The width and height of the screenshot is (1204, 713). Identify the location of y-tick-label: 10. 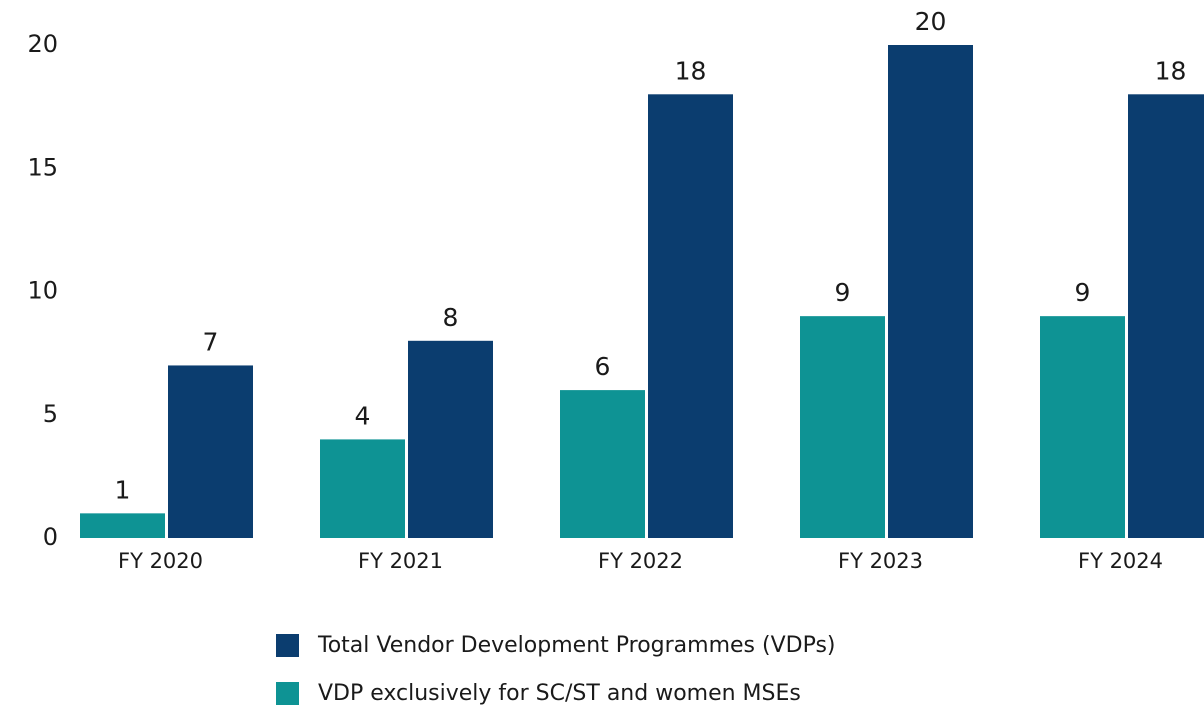
(42, 291).